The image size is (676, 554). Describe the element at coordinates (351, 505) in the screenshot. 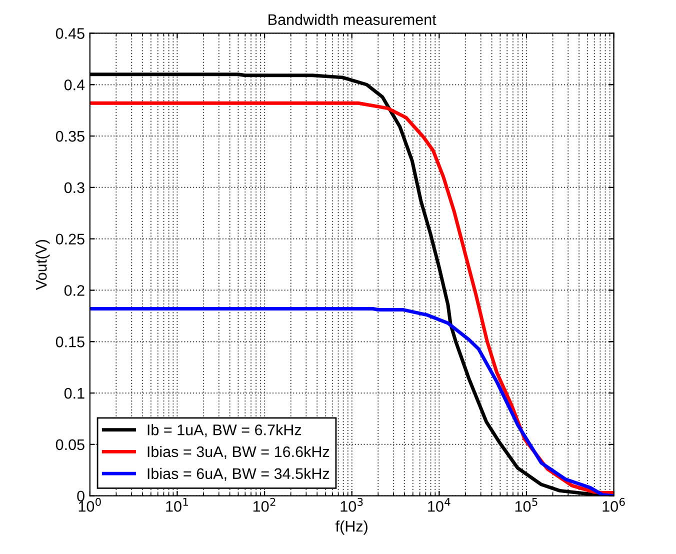

I see `x-tick-label: 10$^{3}$` at that location.